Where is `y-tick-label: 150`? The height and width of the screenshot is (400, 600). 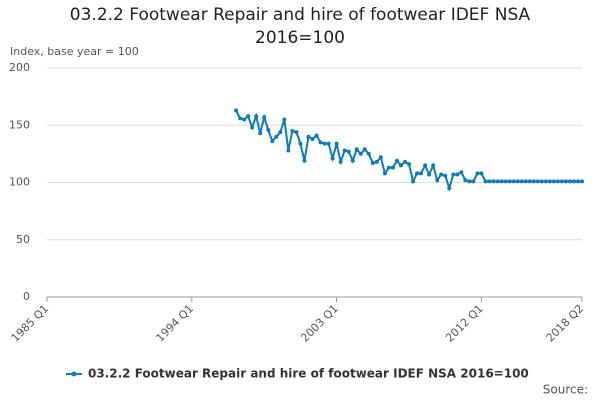
y-tick-label: 150 is located at coordinates (19, 124).